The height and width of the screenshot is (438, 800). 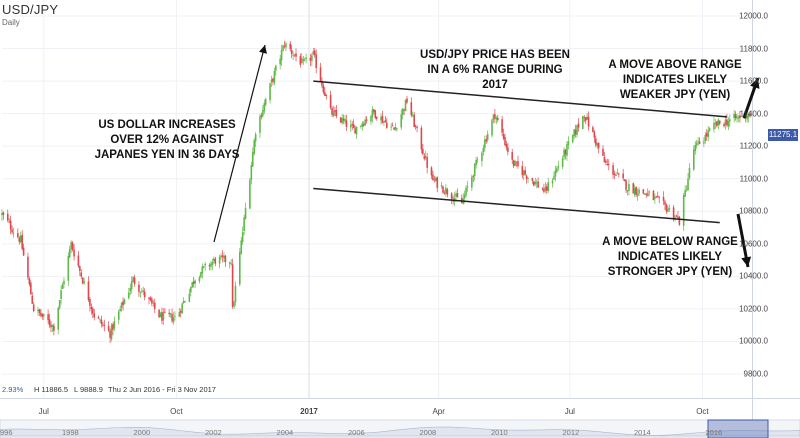 I want to click on navigator-year-label: 2014, so click(x=642, y=432).